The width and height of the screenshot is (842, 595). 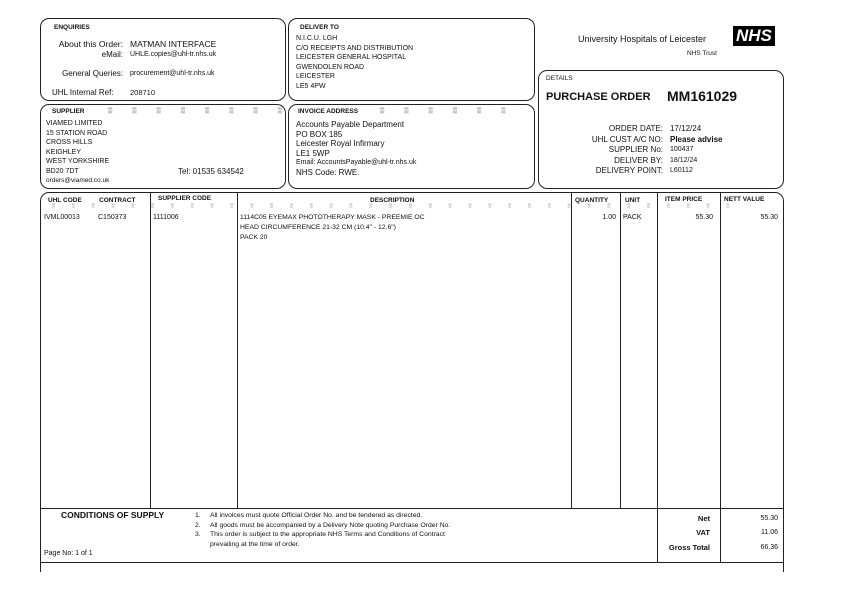 What do you see at coordinates (351, 57) in the screenshot?
I see `deliver-line: LEICESTER GENERAL HOSPITAL` at bounding box center [351, 57].